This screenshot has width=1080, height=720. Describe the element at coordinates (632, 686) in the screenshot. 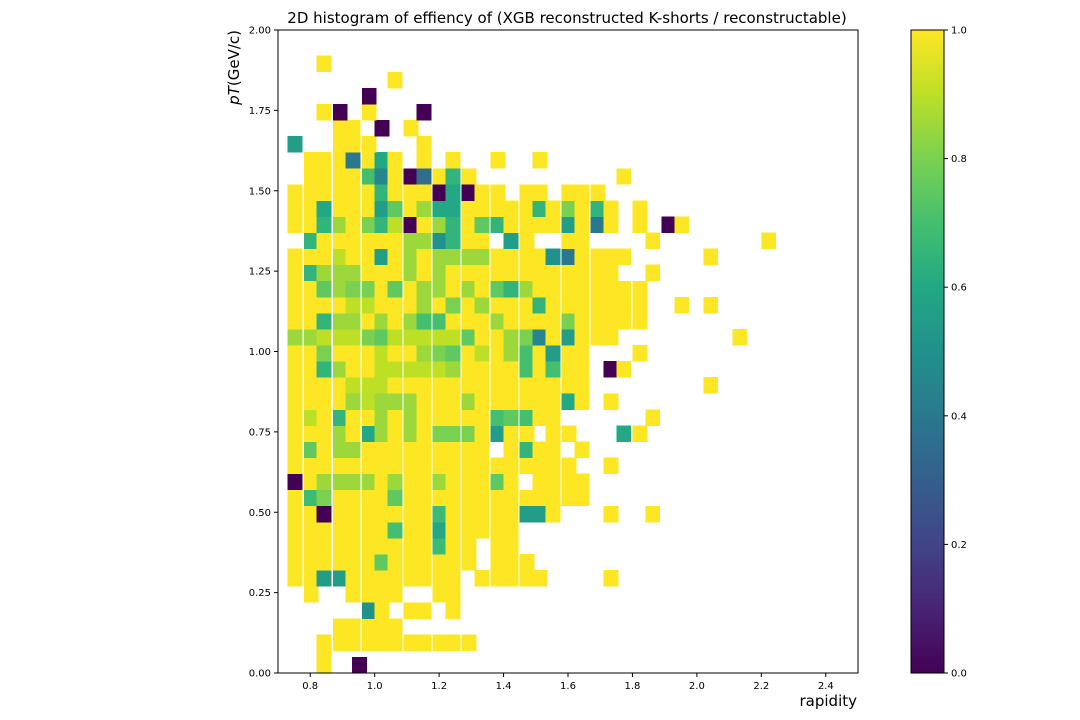

I see `x-tick-label: 1.8` at that location.